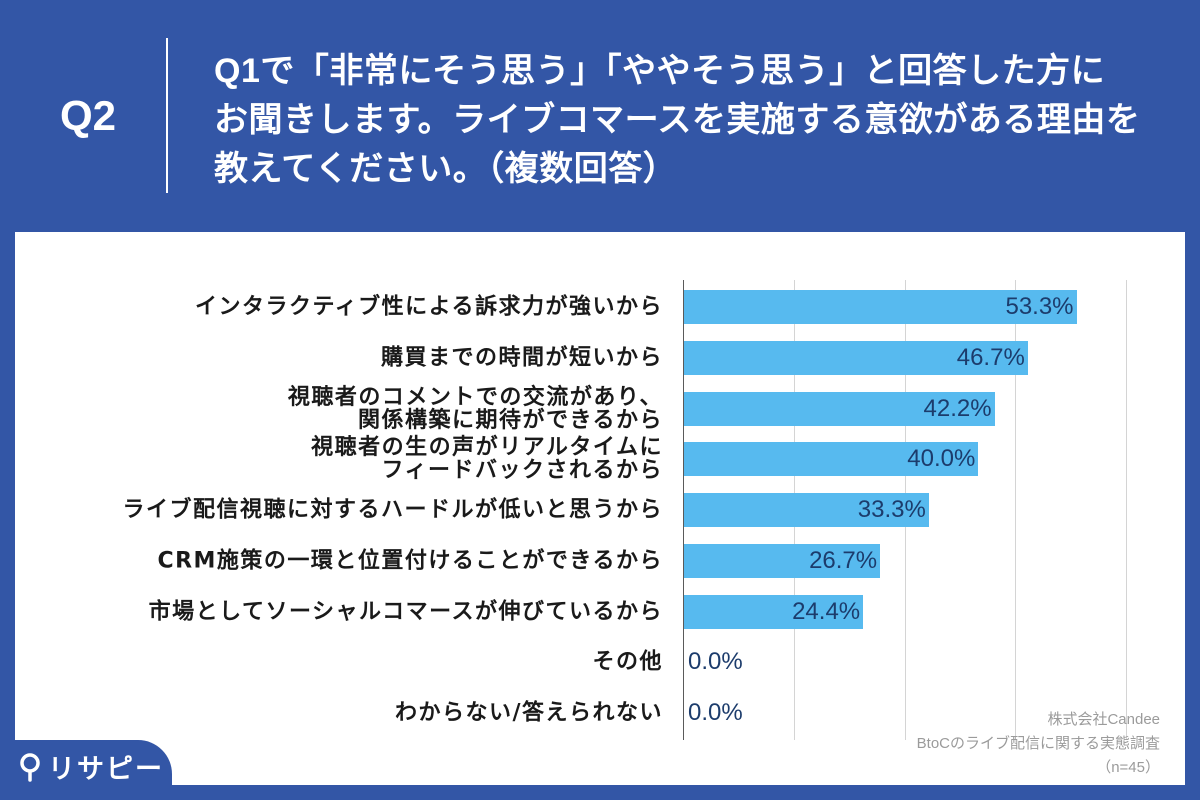 The image size is (1200, 800). Describe the element at coordinates (826, 611) in the screenshot. I see `data-label-7: 24.4%` at that location.